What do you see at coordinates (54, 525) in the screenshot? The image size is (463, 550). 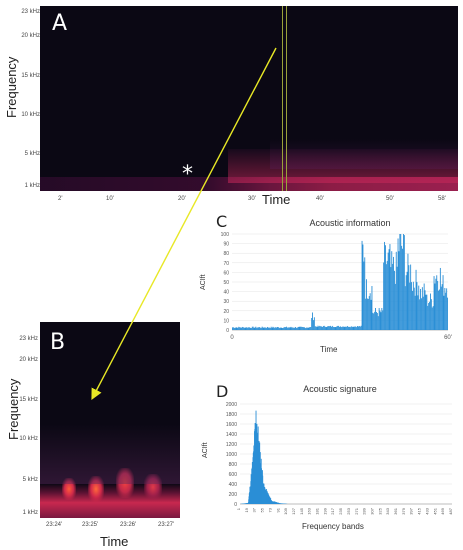 I see `x-tick: 23:24'` at bounding box center [54, 525].